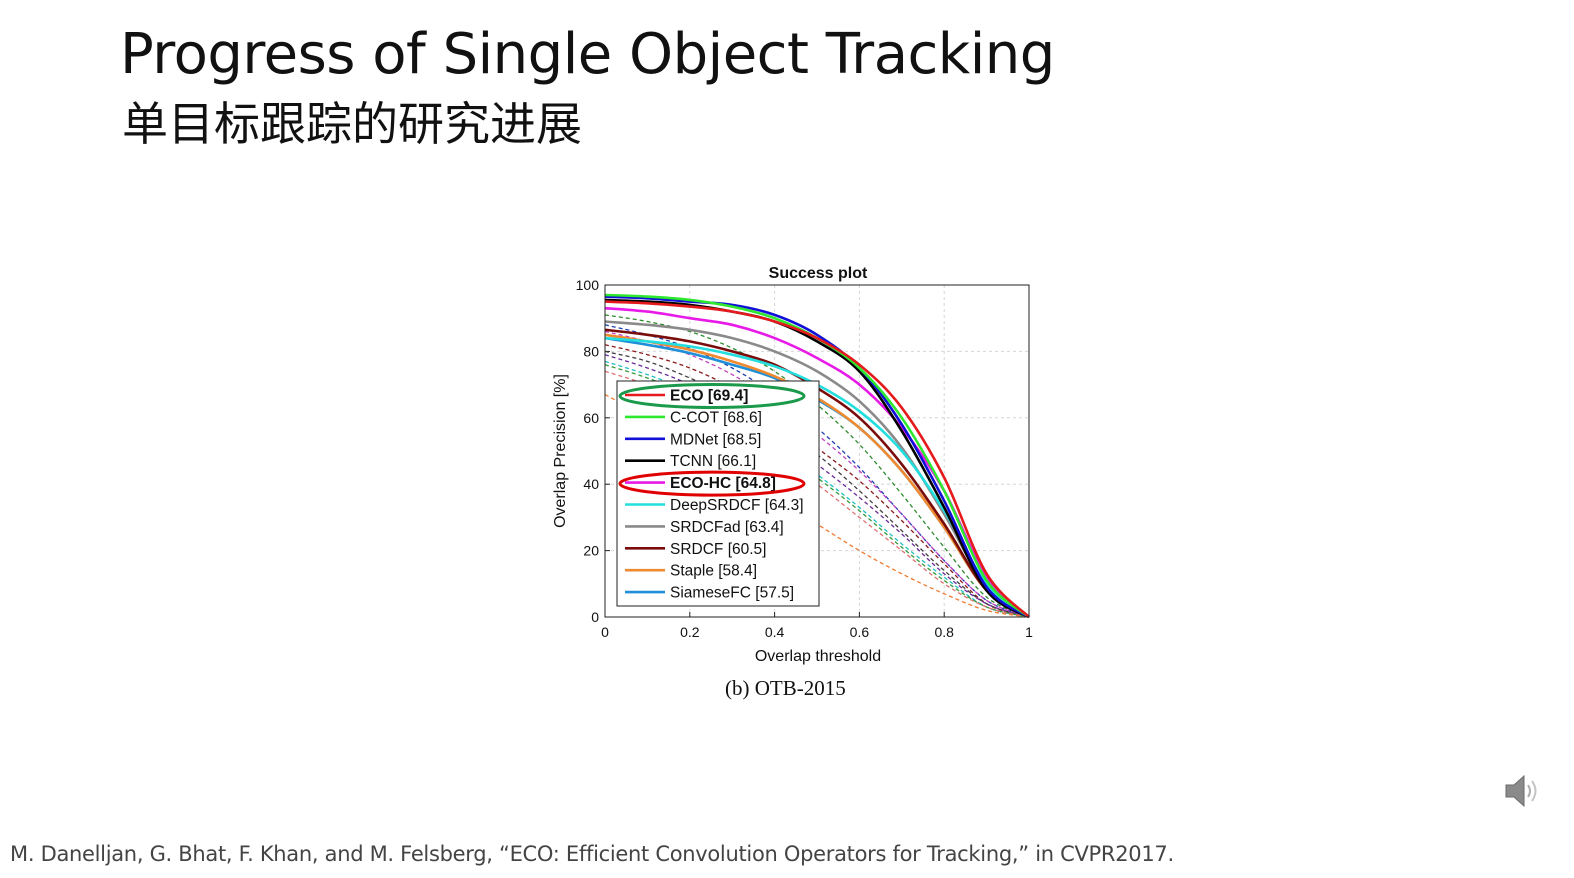 This screenshot has width=1574, height=878. Describe the element at coordinates (605, 632) in the screenshot. I see `x-tick-label: 0` at that location.